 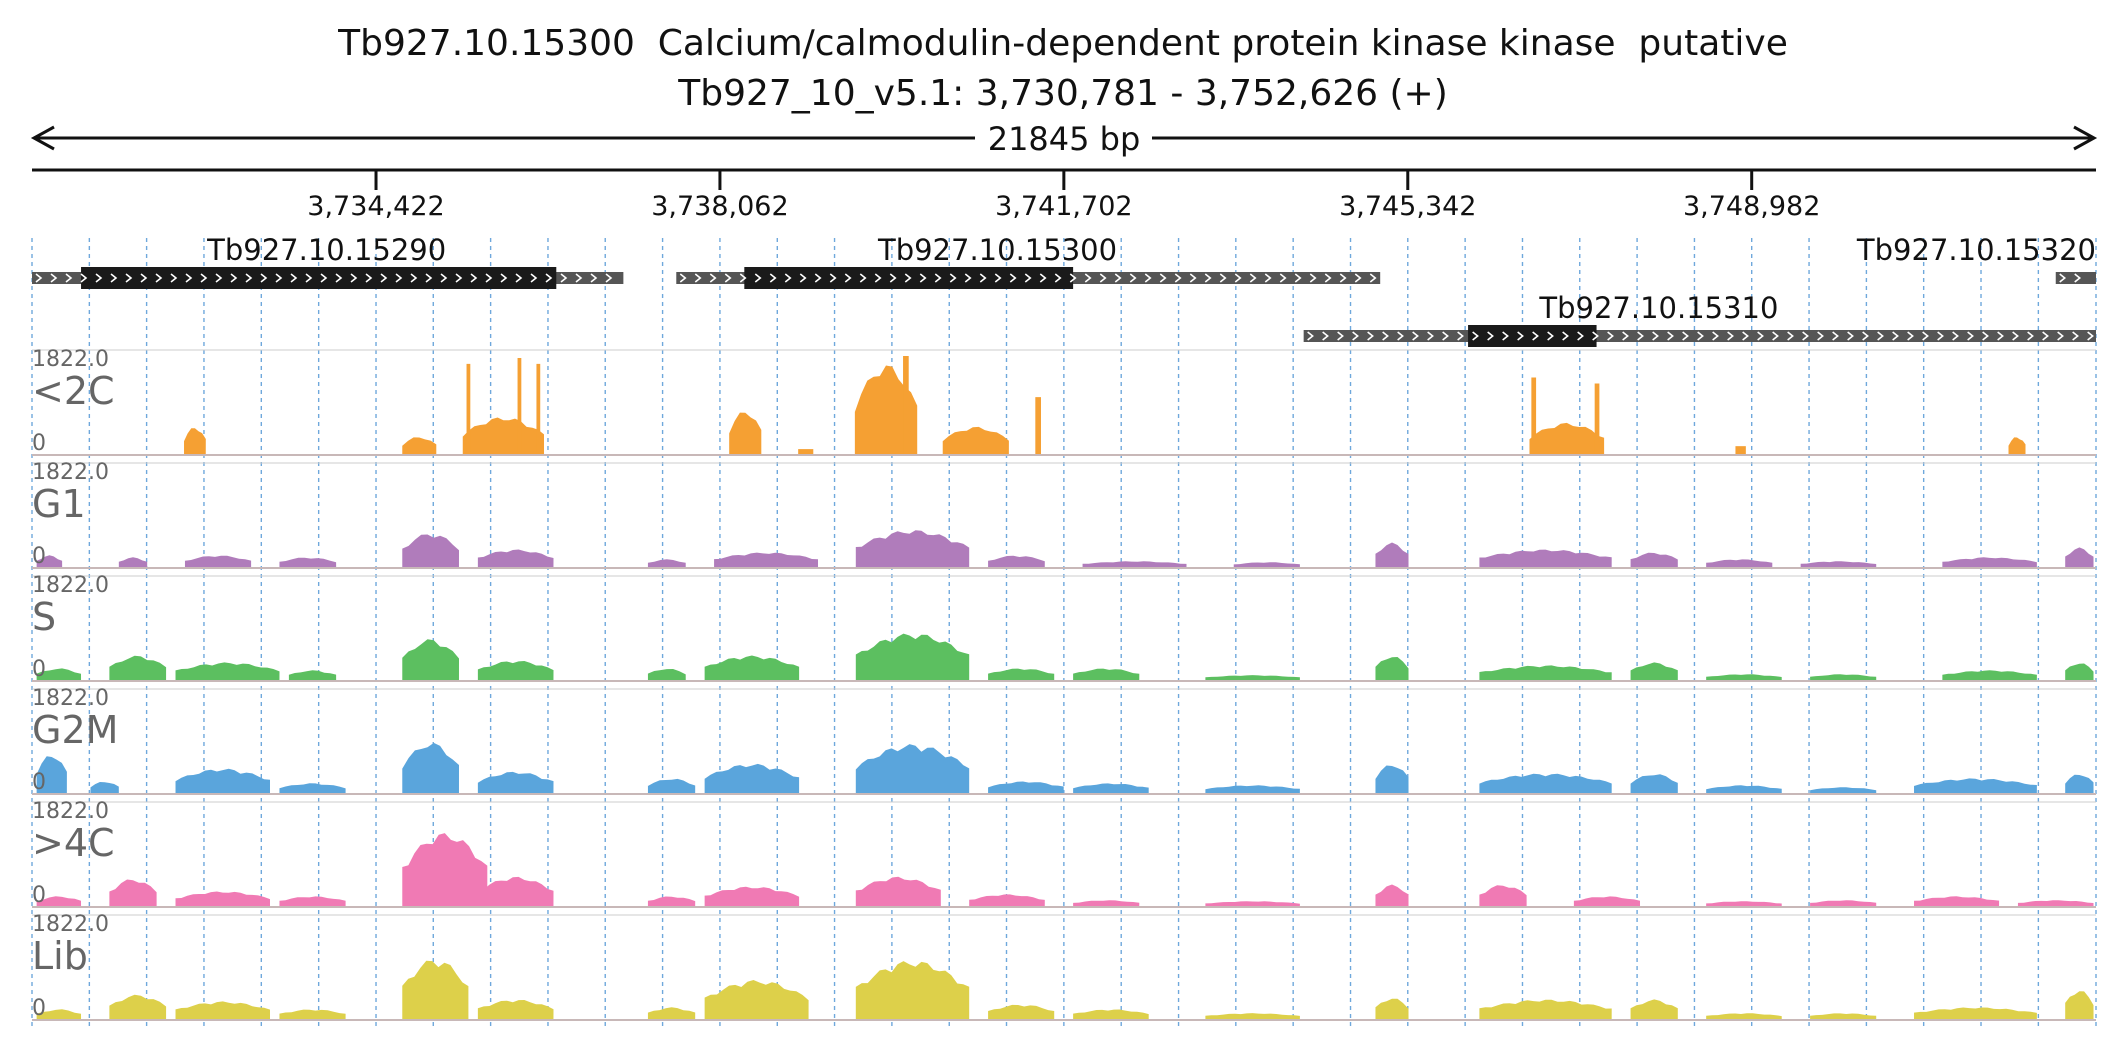 I want to click on gene-label: Tb927.10.15290, so click(x=326, y=250).